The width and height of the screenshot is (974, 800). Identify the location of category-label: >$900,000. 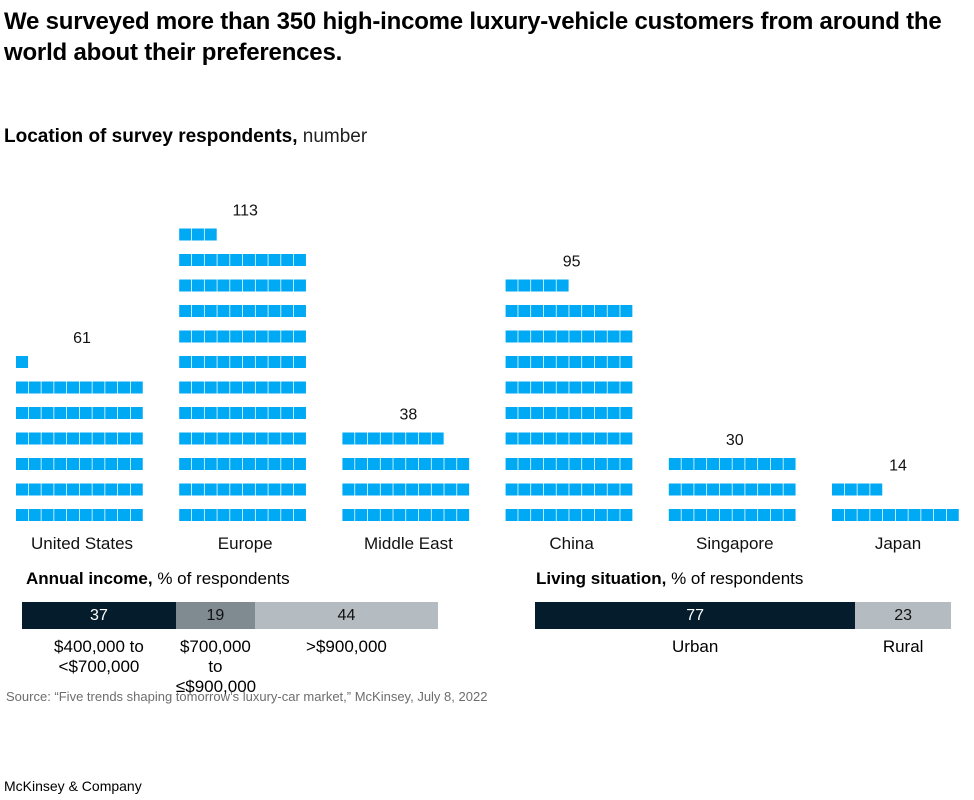
(346, 646).